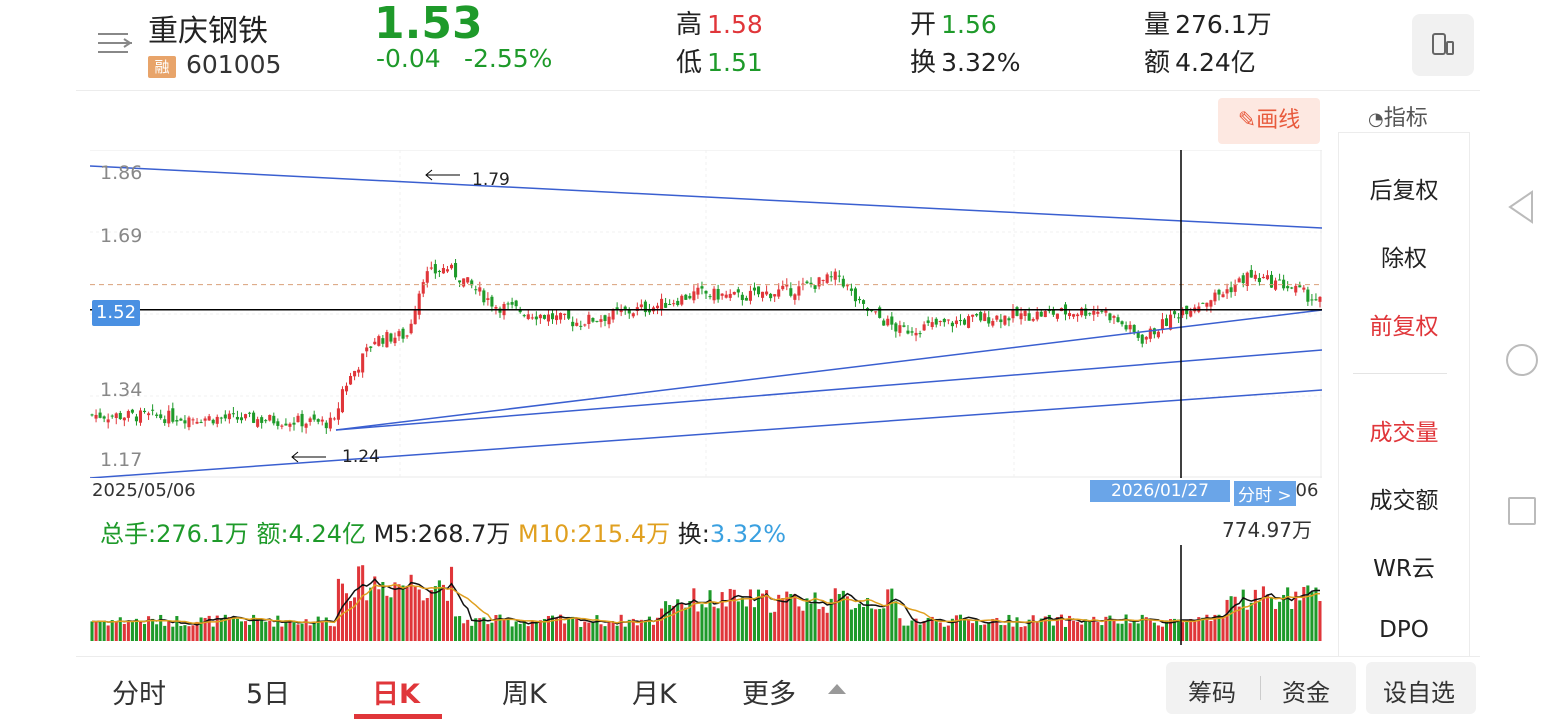 This screenshot has width=1560, height=720. I want to click on rp-item-wr-cloud: WR云, so click(1404, 569).